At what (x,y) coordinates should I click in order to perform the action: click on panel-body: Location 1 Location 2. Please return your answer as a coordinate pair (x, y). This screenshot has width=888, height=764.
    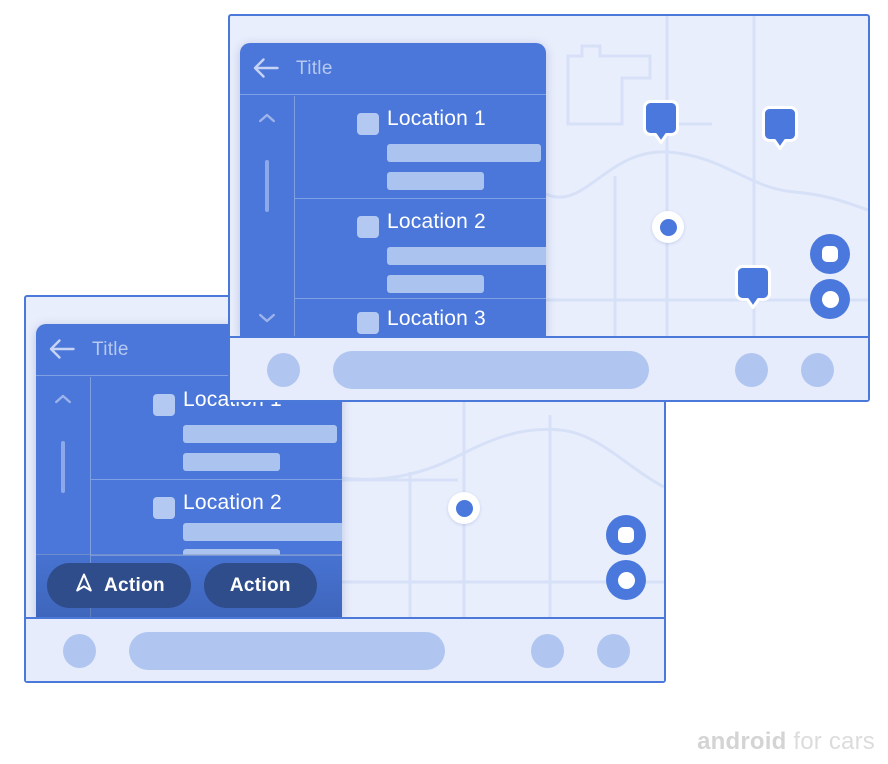
    Looking at the image, I should click on (189, 497).